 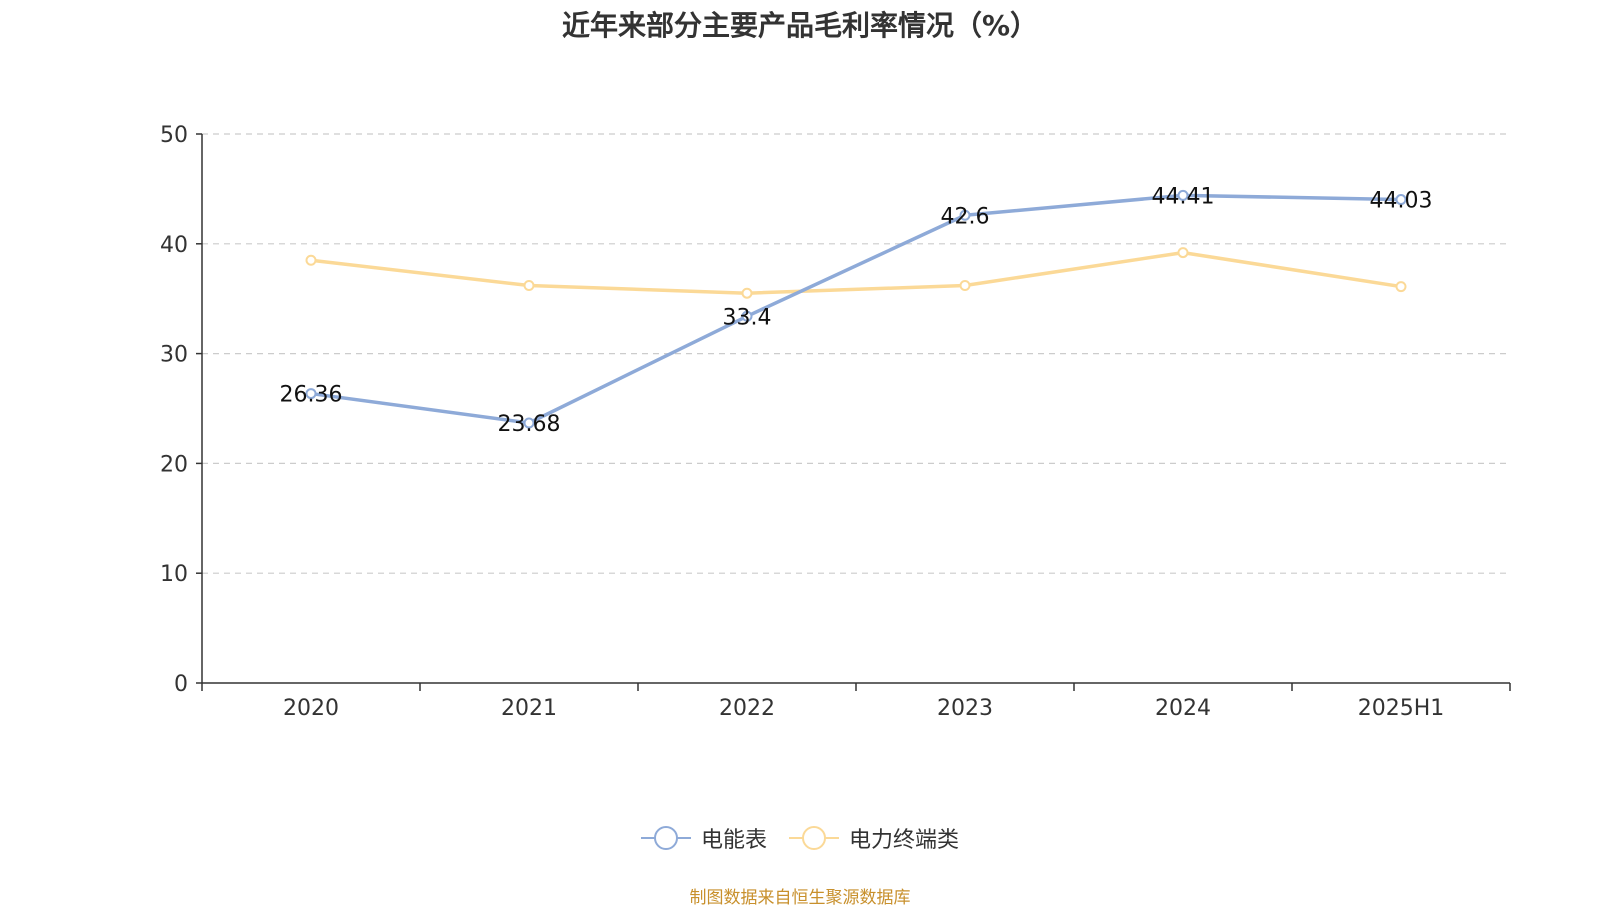 What do you see at coordinates (311, 708) in the screenshot?
I see `x-tick-label: 2020` at bounding box center [311, 708].